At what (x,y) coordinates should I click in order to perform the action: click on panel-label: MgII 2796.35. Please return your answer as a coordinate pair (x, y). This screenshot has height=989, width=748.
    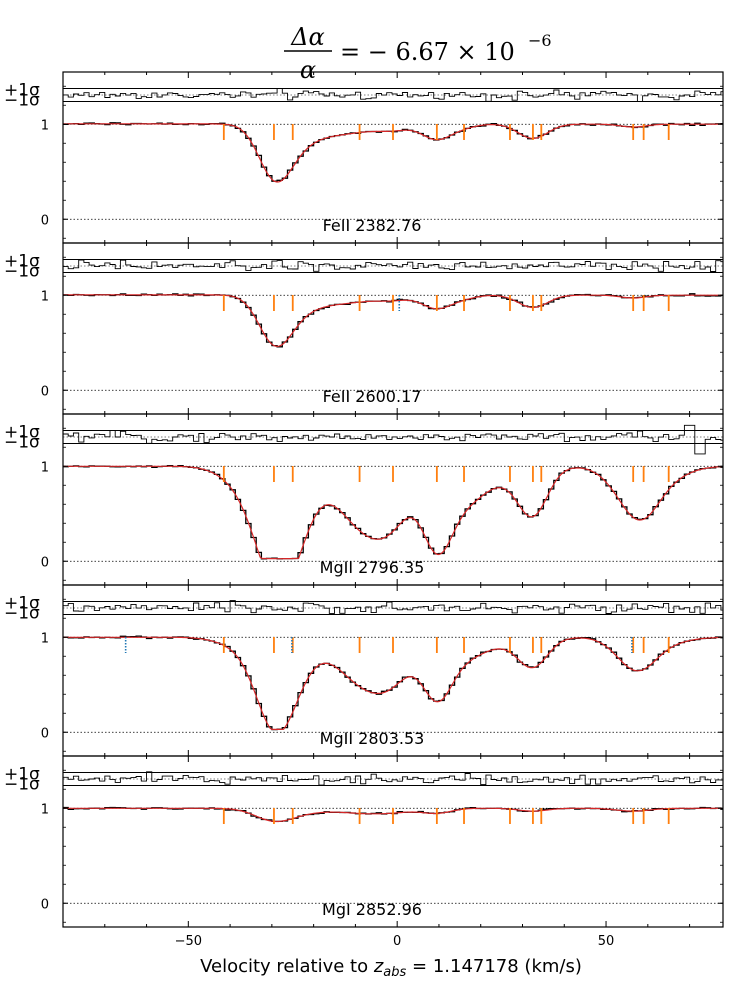
    Looking at the image, I should click on (372, 567).